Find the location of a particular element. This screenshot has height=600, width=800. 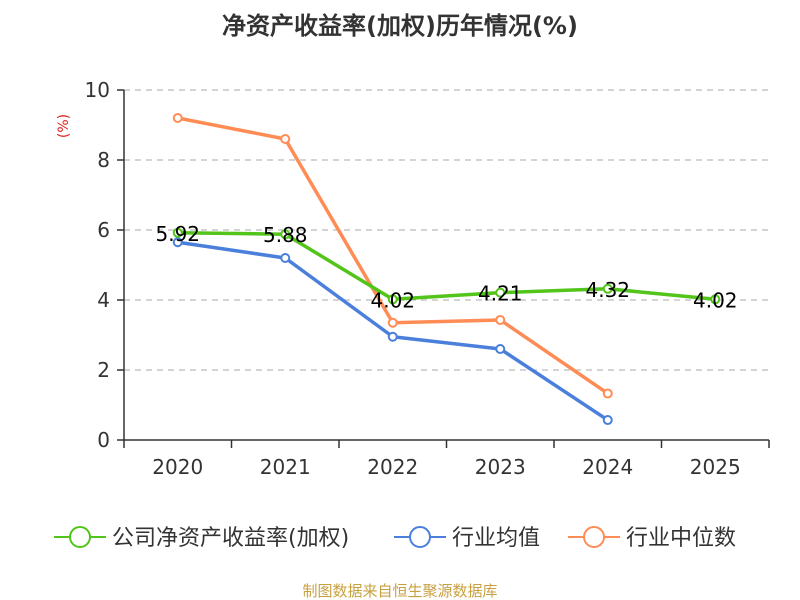

data-label: 5.92 is located at coordinates (177, 234).